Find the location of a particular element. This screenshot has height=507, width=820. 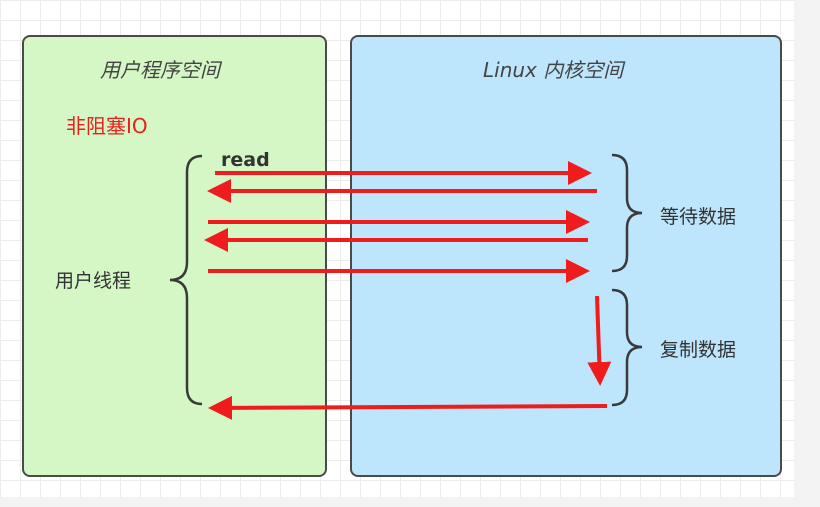

copy-data-brace is located at coordinates (627, 347).